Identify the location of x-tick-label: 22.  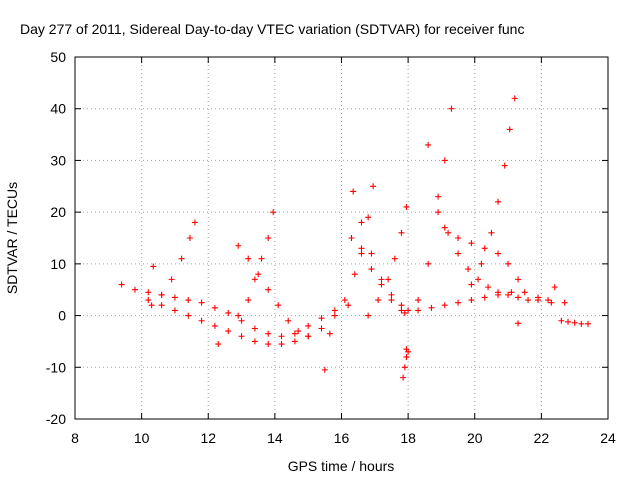
(542, 438).